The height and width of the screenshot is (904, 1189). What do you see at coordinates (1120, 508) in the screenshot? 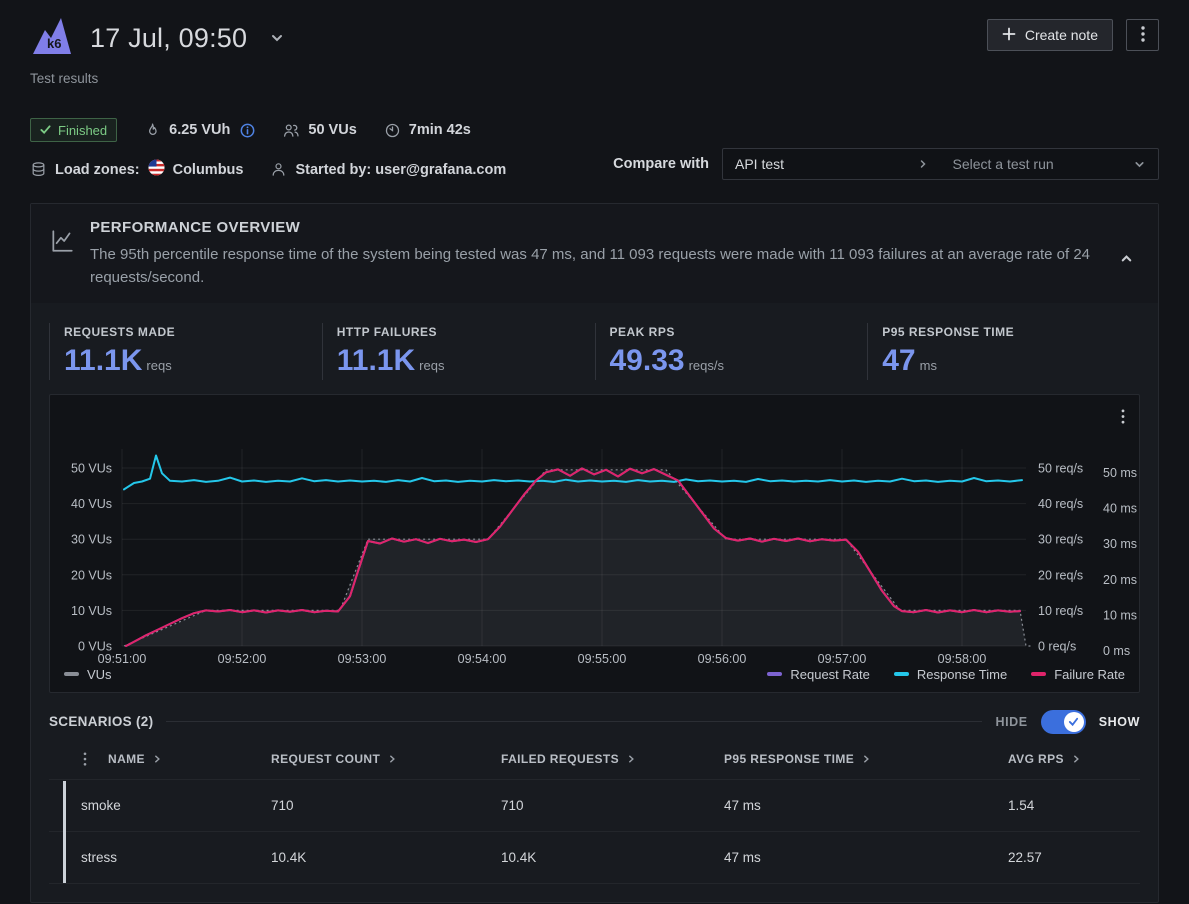
I see `right-axis-ms-tick-label: 40 ms` at bounding box center [1120, 508].